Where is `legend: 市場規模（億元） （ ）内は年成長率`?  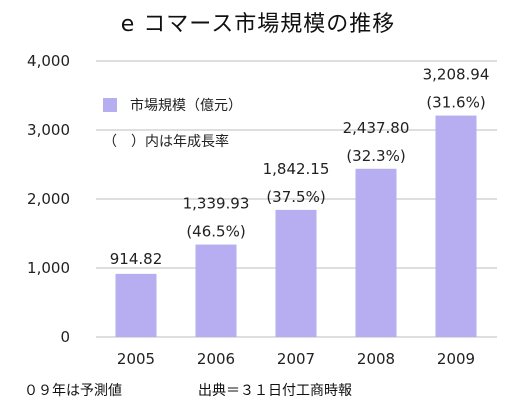
legend: 市場規模（億元） （ ）内は年成長率 is located at coordinates (172, 123).